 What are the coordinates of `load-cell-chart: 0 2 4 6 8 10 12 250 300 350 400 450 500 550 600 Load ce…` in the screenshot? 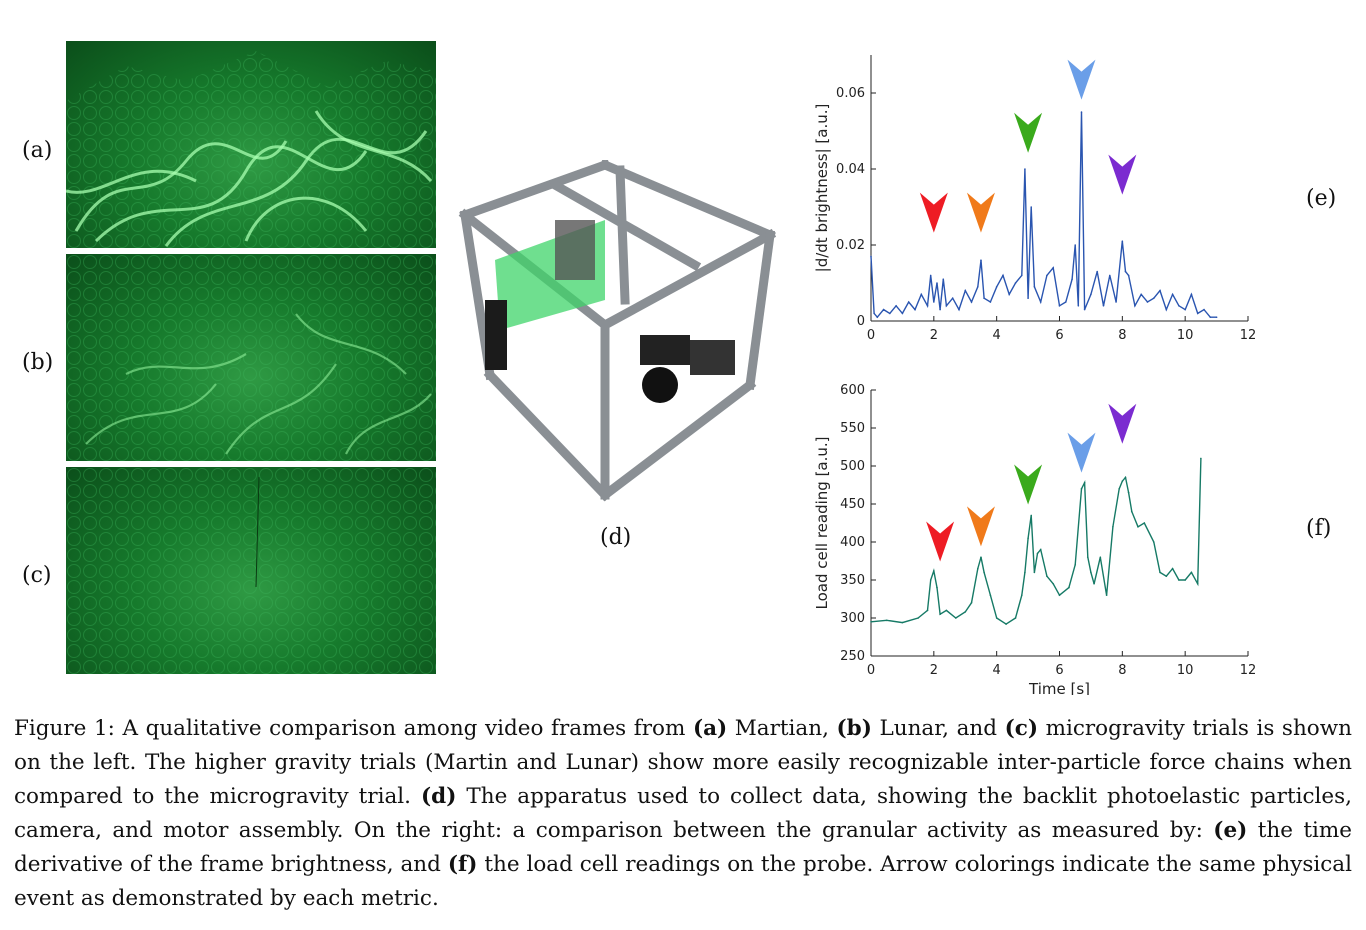 It's located at (1034, 539).